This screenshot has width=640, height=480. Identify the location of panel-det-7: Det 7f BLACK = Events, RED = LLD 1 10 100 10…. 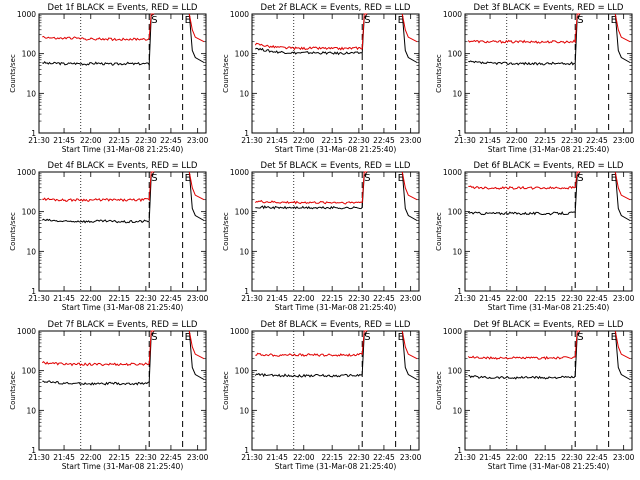
(109, 395).